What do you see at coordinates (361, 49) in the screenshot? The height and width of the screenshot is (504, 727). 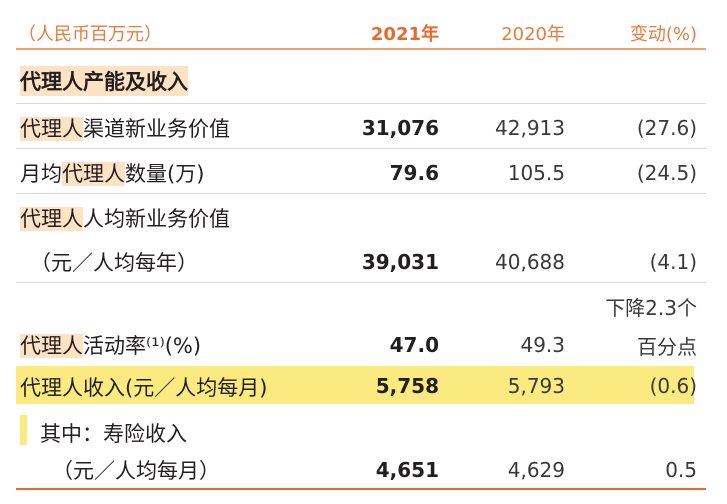 I see `header-rule` at bounding box center [361, 49].